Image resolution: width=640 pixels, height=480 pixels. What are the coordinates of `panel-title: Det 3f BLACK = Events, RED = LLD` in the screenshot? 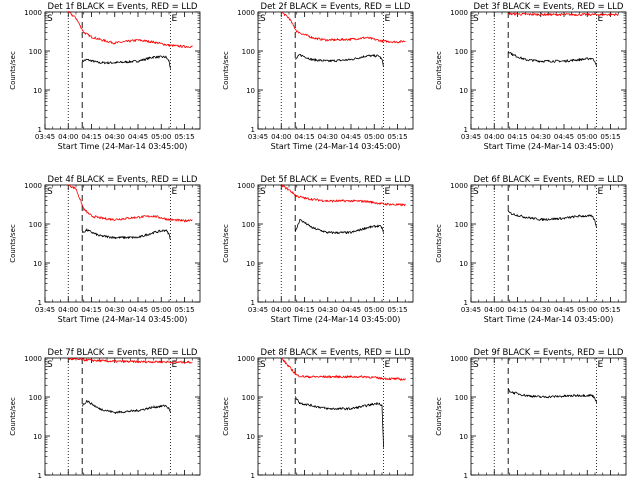 It's located at (549, 7).